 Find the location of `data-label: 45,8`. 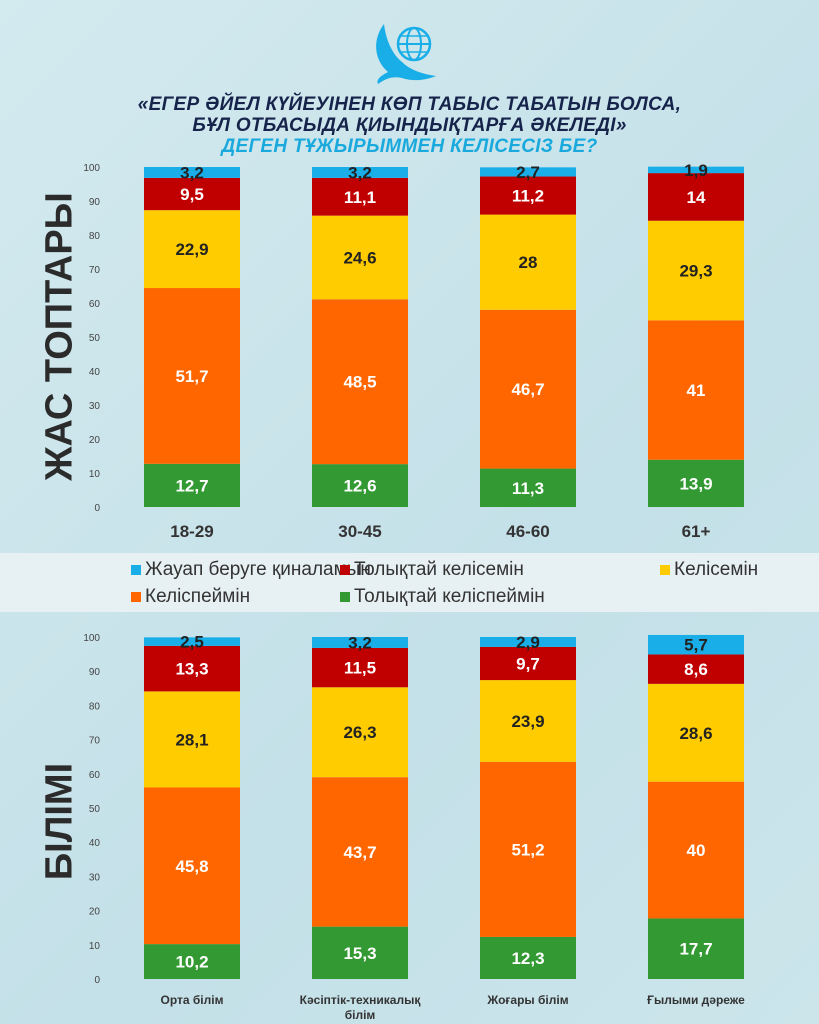

data-label: 45,8 is located at coordinates (191, 866).